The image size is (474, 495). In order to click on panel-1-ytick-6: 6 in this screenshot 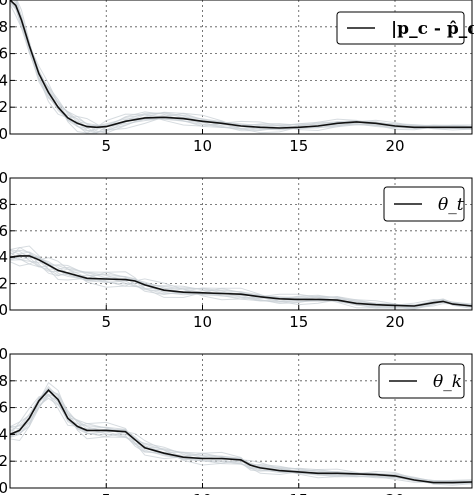, I will do `click(4, 54)`.